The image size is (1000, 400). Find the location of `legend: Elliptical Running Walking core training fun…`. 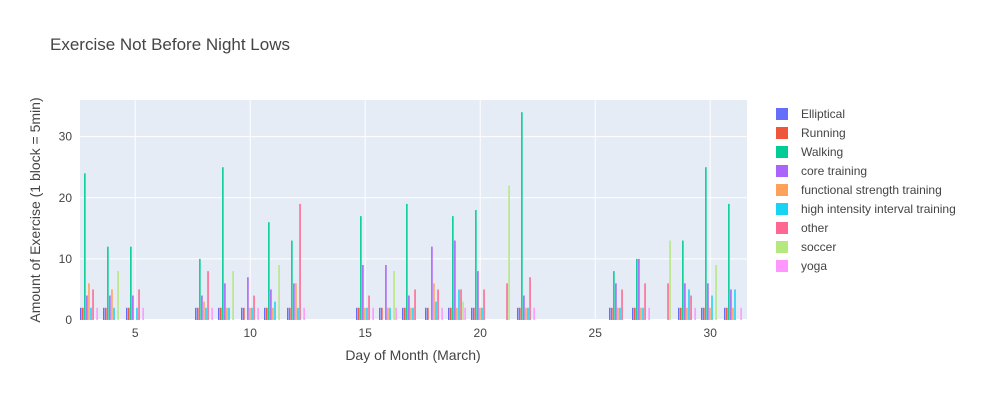

legend: Elliptical Running Walking core training fun… is located at coordinates (866, 190).